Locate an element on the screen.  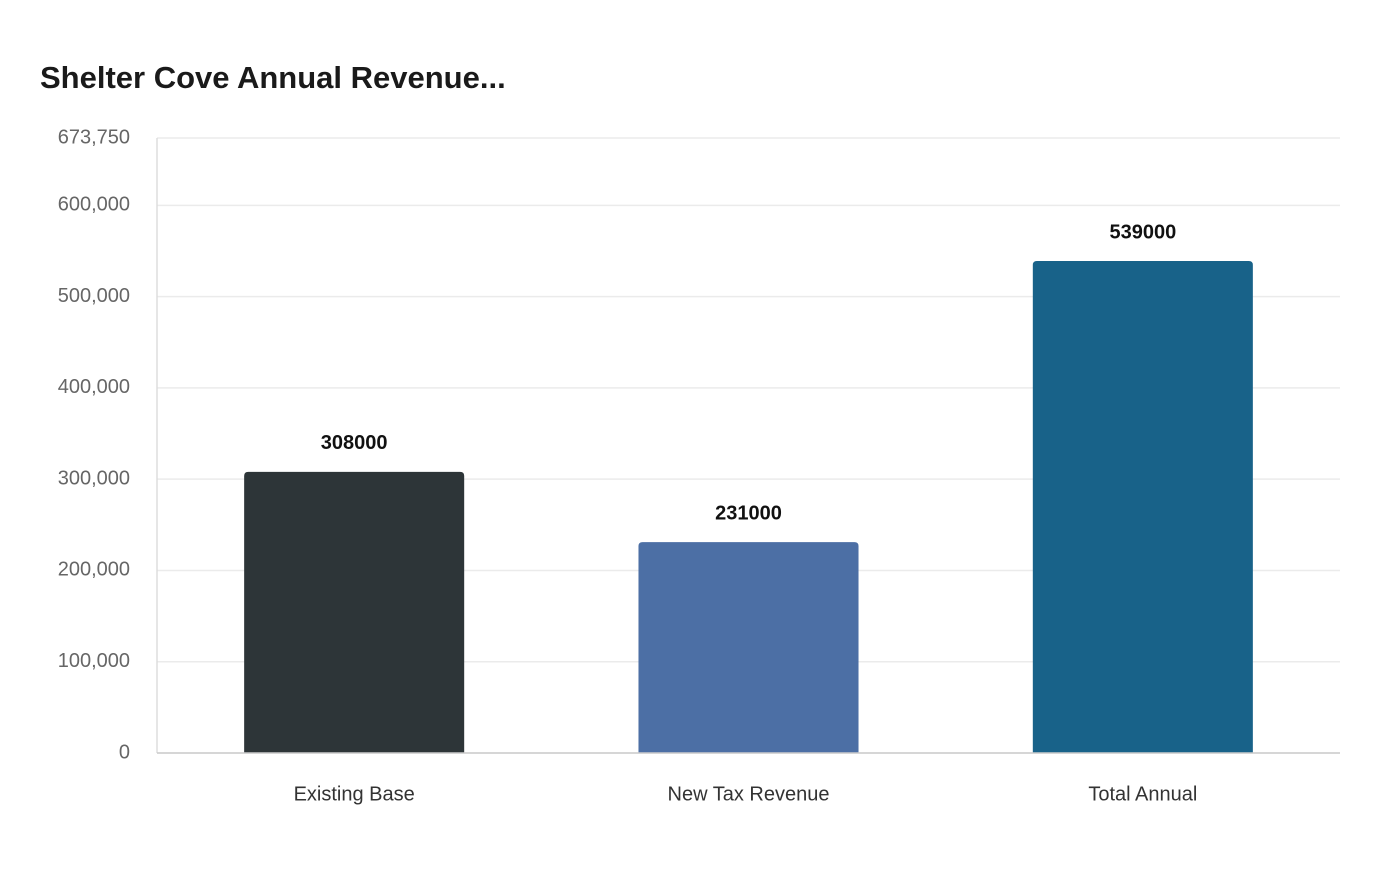
value-label: 308000 is located at coordinates (354, 443).